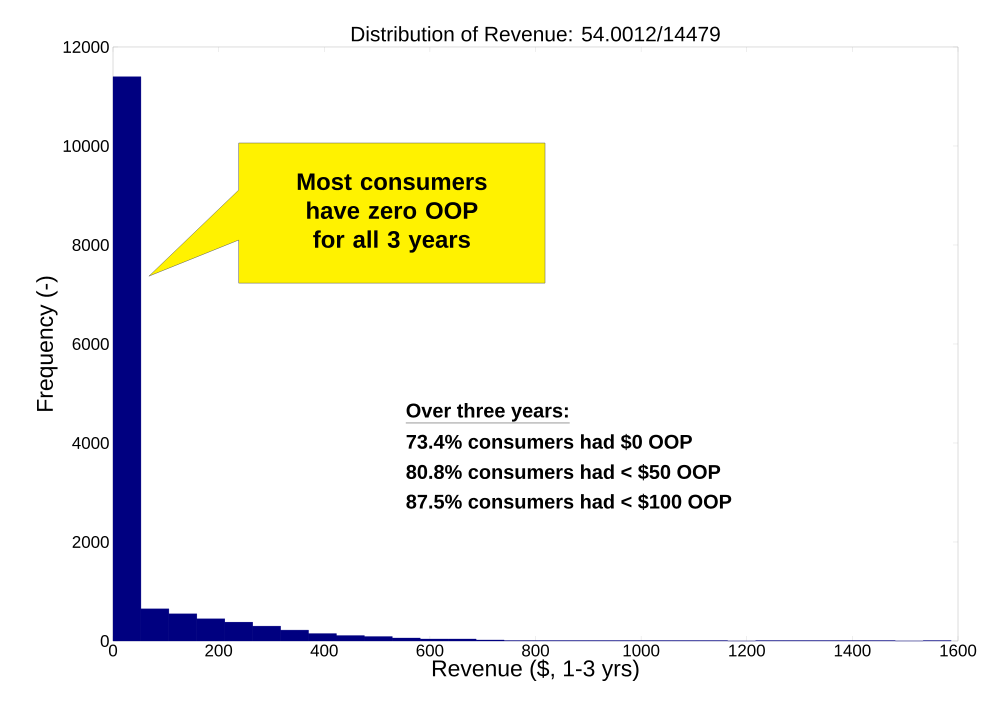 The height and width of the screenshot is (706, 985). I want to click on x-tick-label: 1600, so click(958, 650).